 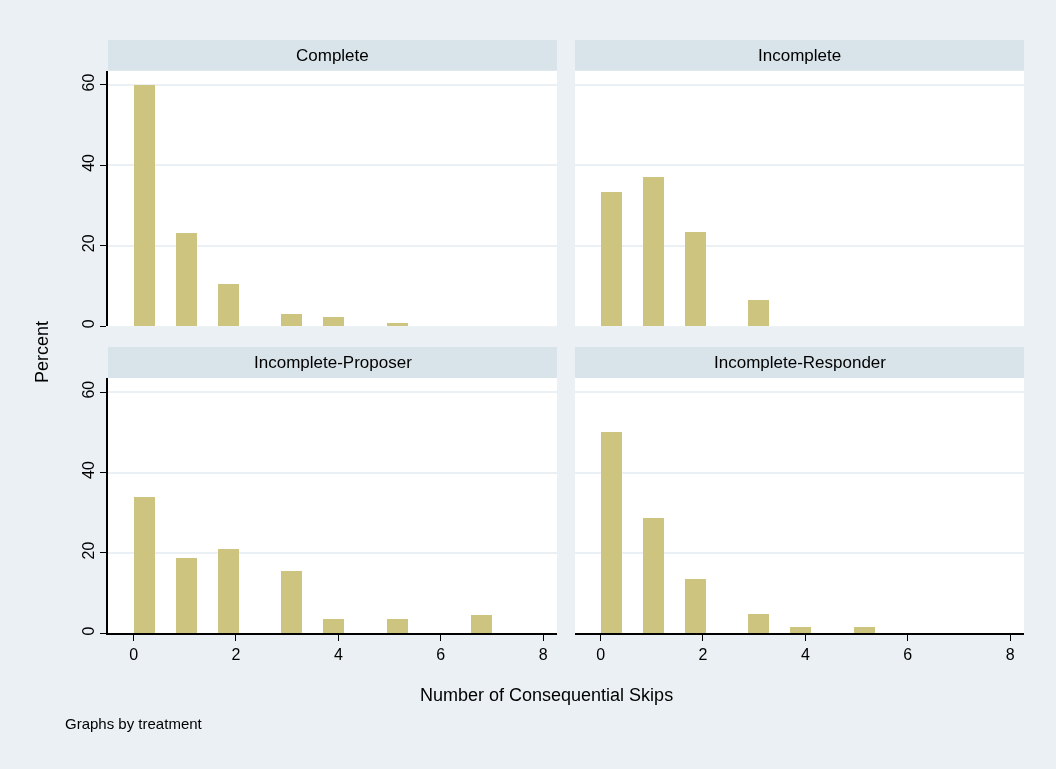 What do you see at coordinates (800, 55) in the screenshot?
I see `chart-title: Incomplete` at bounding box center [800, 55].